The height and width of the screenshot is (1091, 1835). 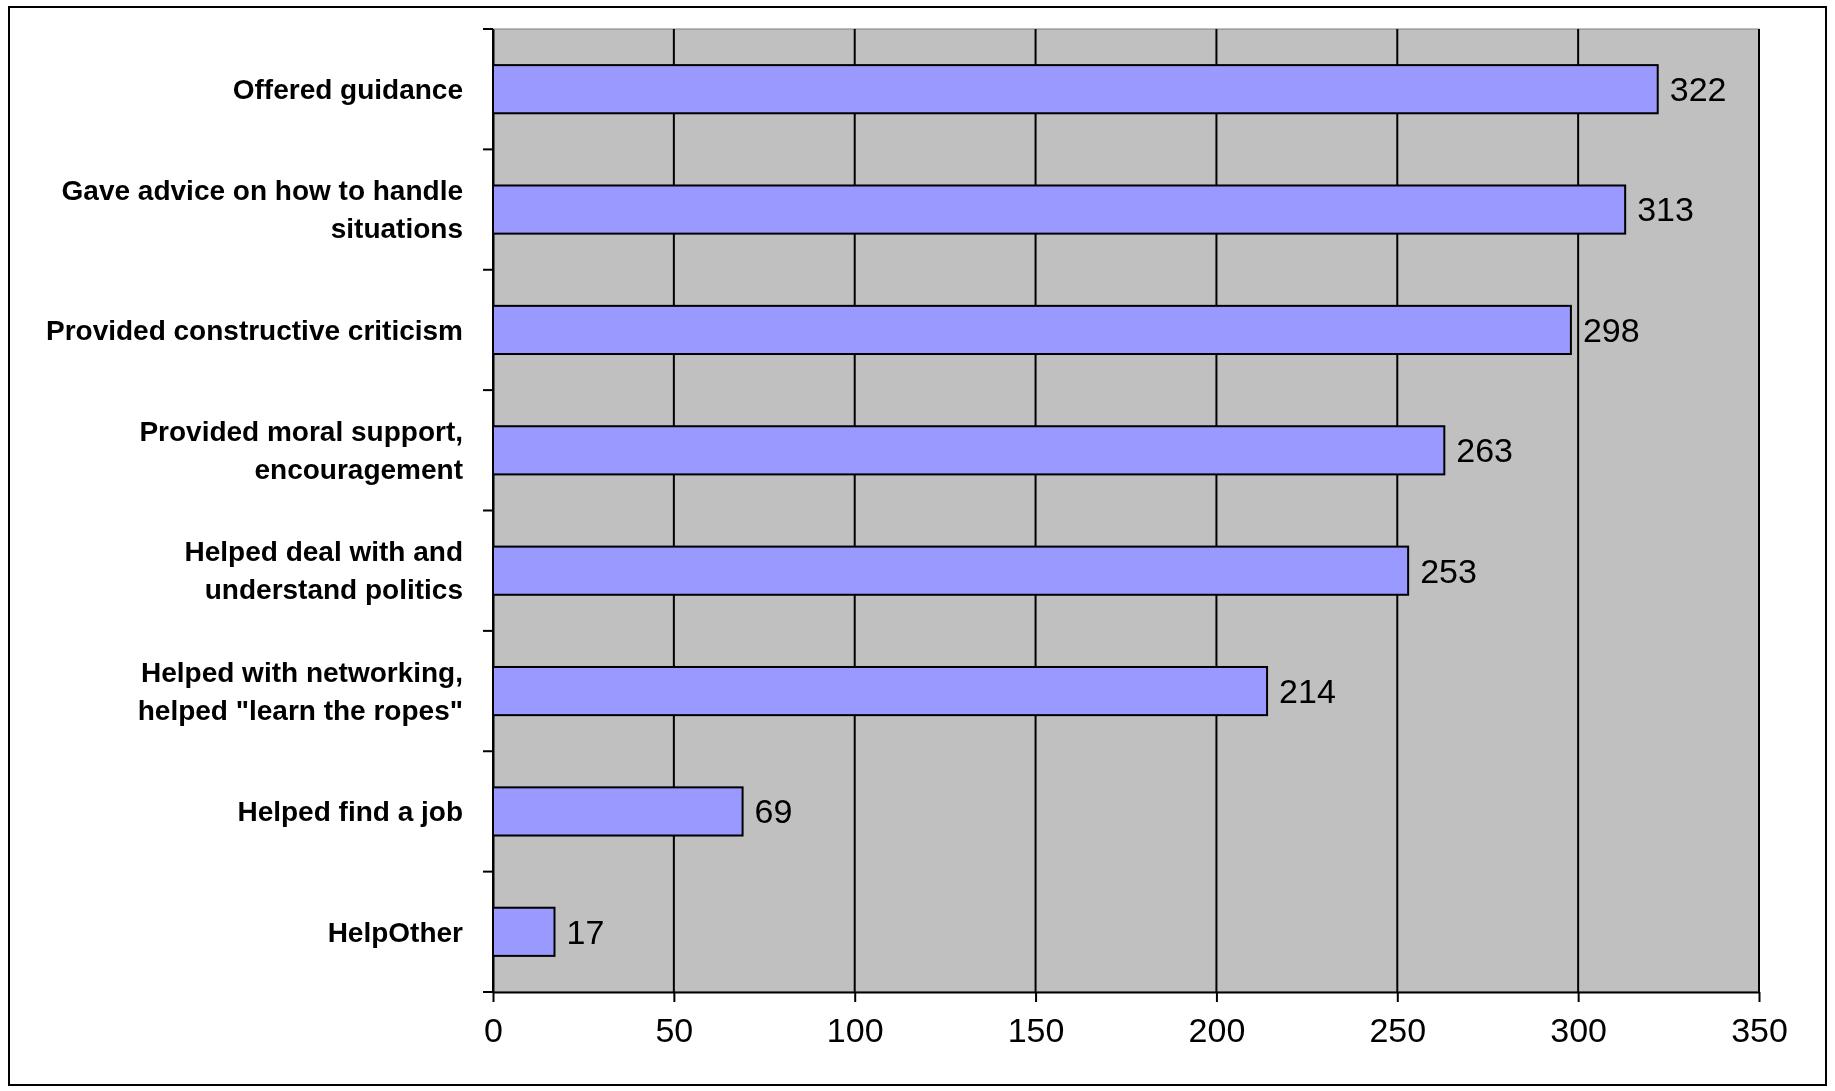 What do you see at coordinates (300, 691) in the screenshot?
I see `y-tick-label: Helped with networking, helped "learn the ropes"` at bounding box center [300, 691].